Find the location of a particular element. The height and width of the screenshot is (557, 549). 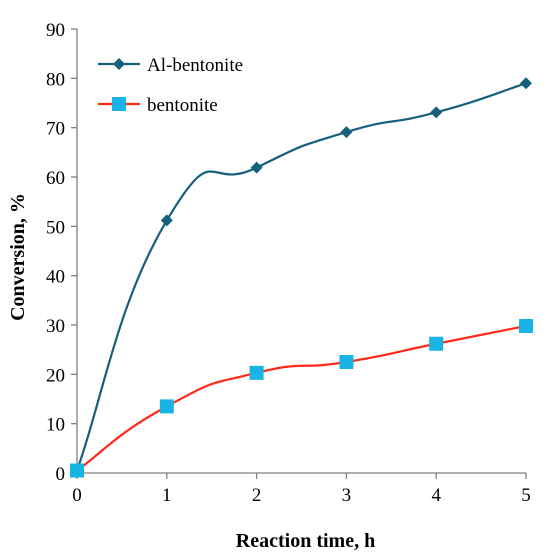

legend: Al-bentonite bentonite is located at coordinates (170, 85).